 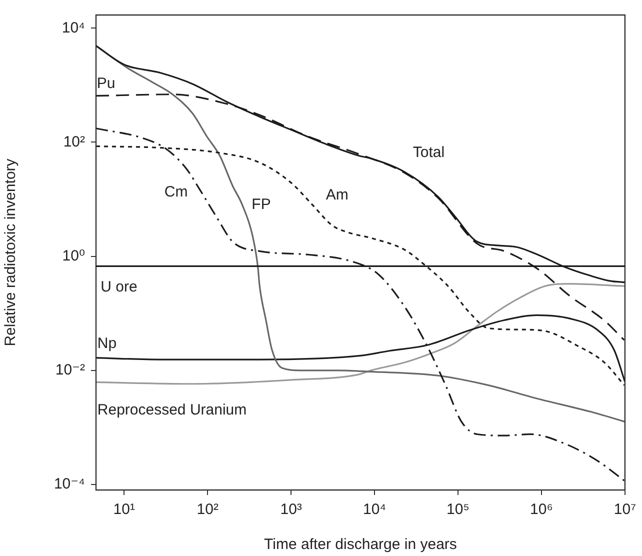 I want to click on y-tick-label: 10², so click(x=74, y=141).